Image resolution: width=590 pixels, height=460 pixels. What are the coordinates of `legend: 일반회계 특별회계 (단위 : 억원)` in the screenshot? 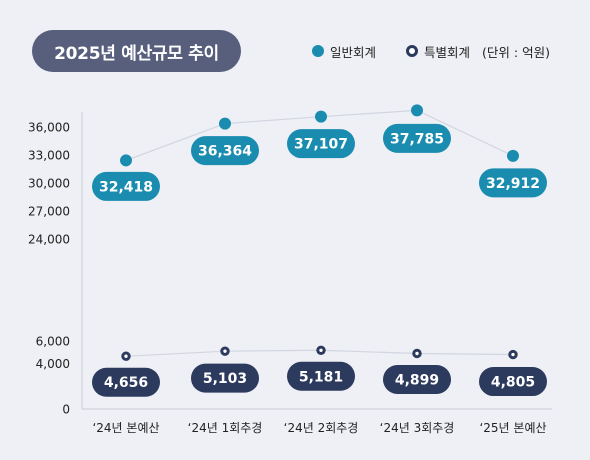 It's located at (431, 51).